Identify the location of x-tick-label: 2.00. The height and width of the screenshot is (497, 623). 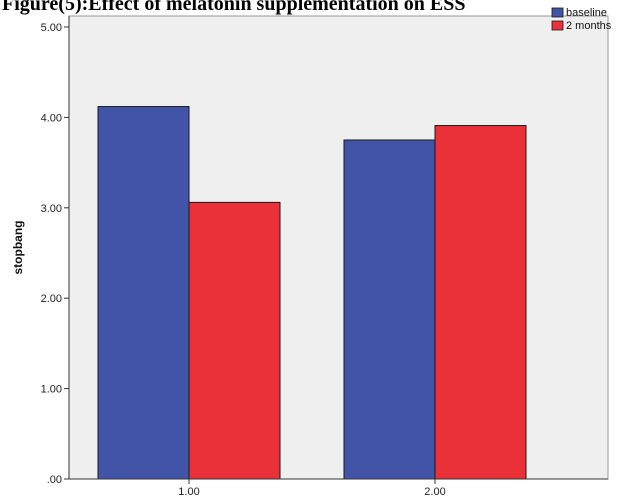
(434, 491).